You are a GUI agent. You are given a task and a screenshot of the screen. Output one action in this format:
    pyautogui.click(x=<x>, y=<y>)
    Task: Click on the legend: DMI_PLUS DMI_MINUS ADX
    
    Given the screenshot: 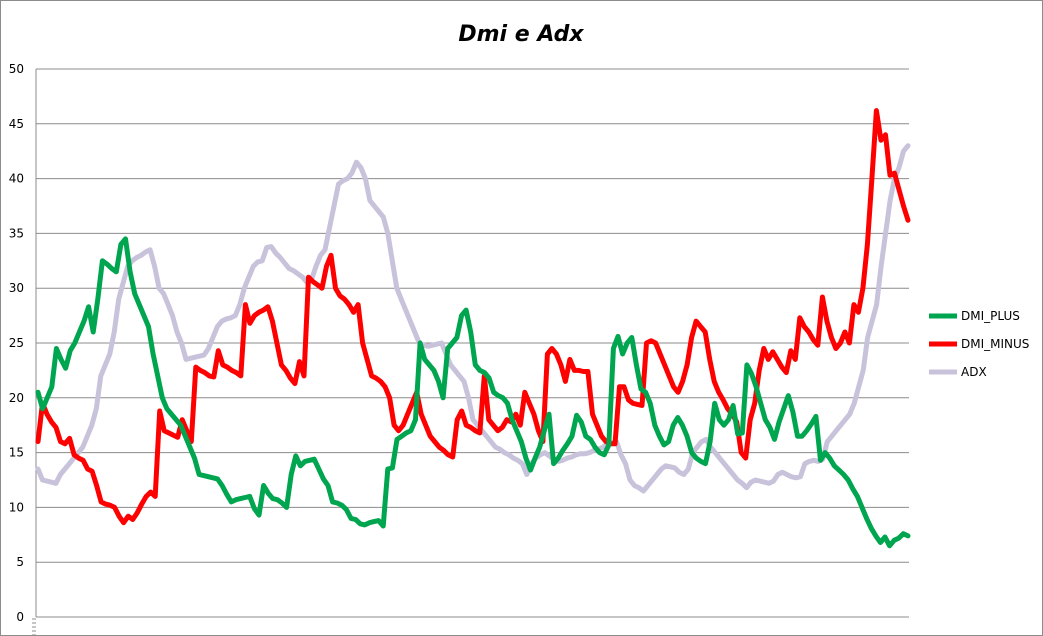 What is the action you would take?
    pyautogui.click(x=979, y=344)
    